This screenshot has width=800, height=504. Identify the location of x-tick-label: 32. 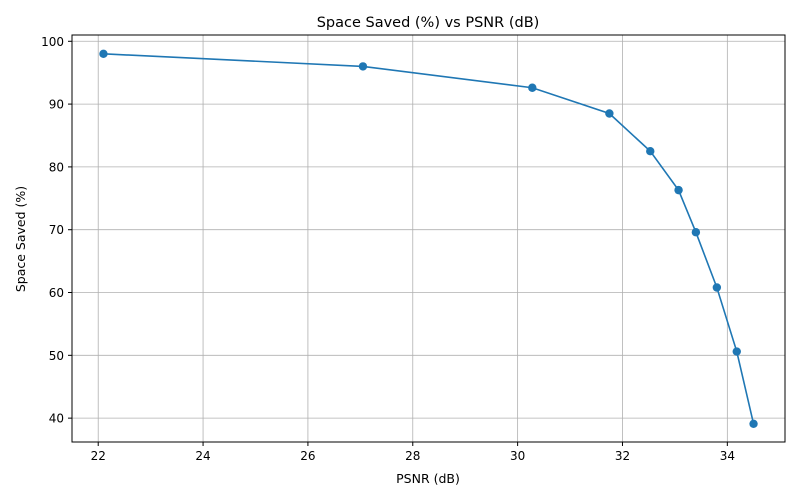
(622, 456).